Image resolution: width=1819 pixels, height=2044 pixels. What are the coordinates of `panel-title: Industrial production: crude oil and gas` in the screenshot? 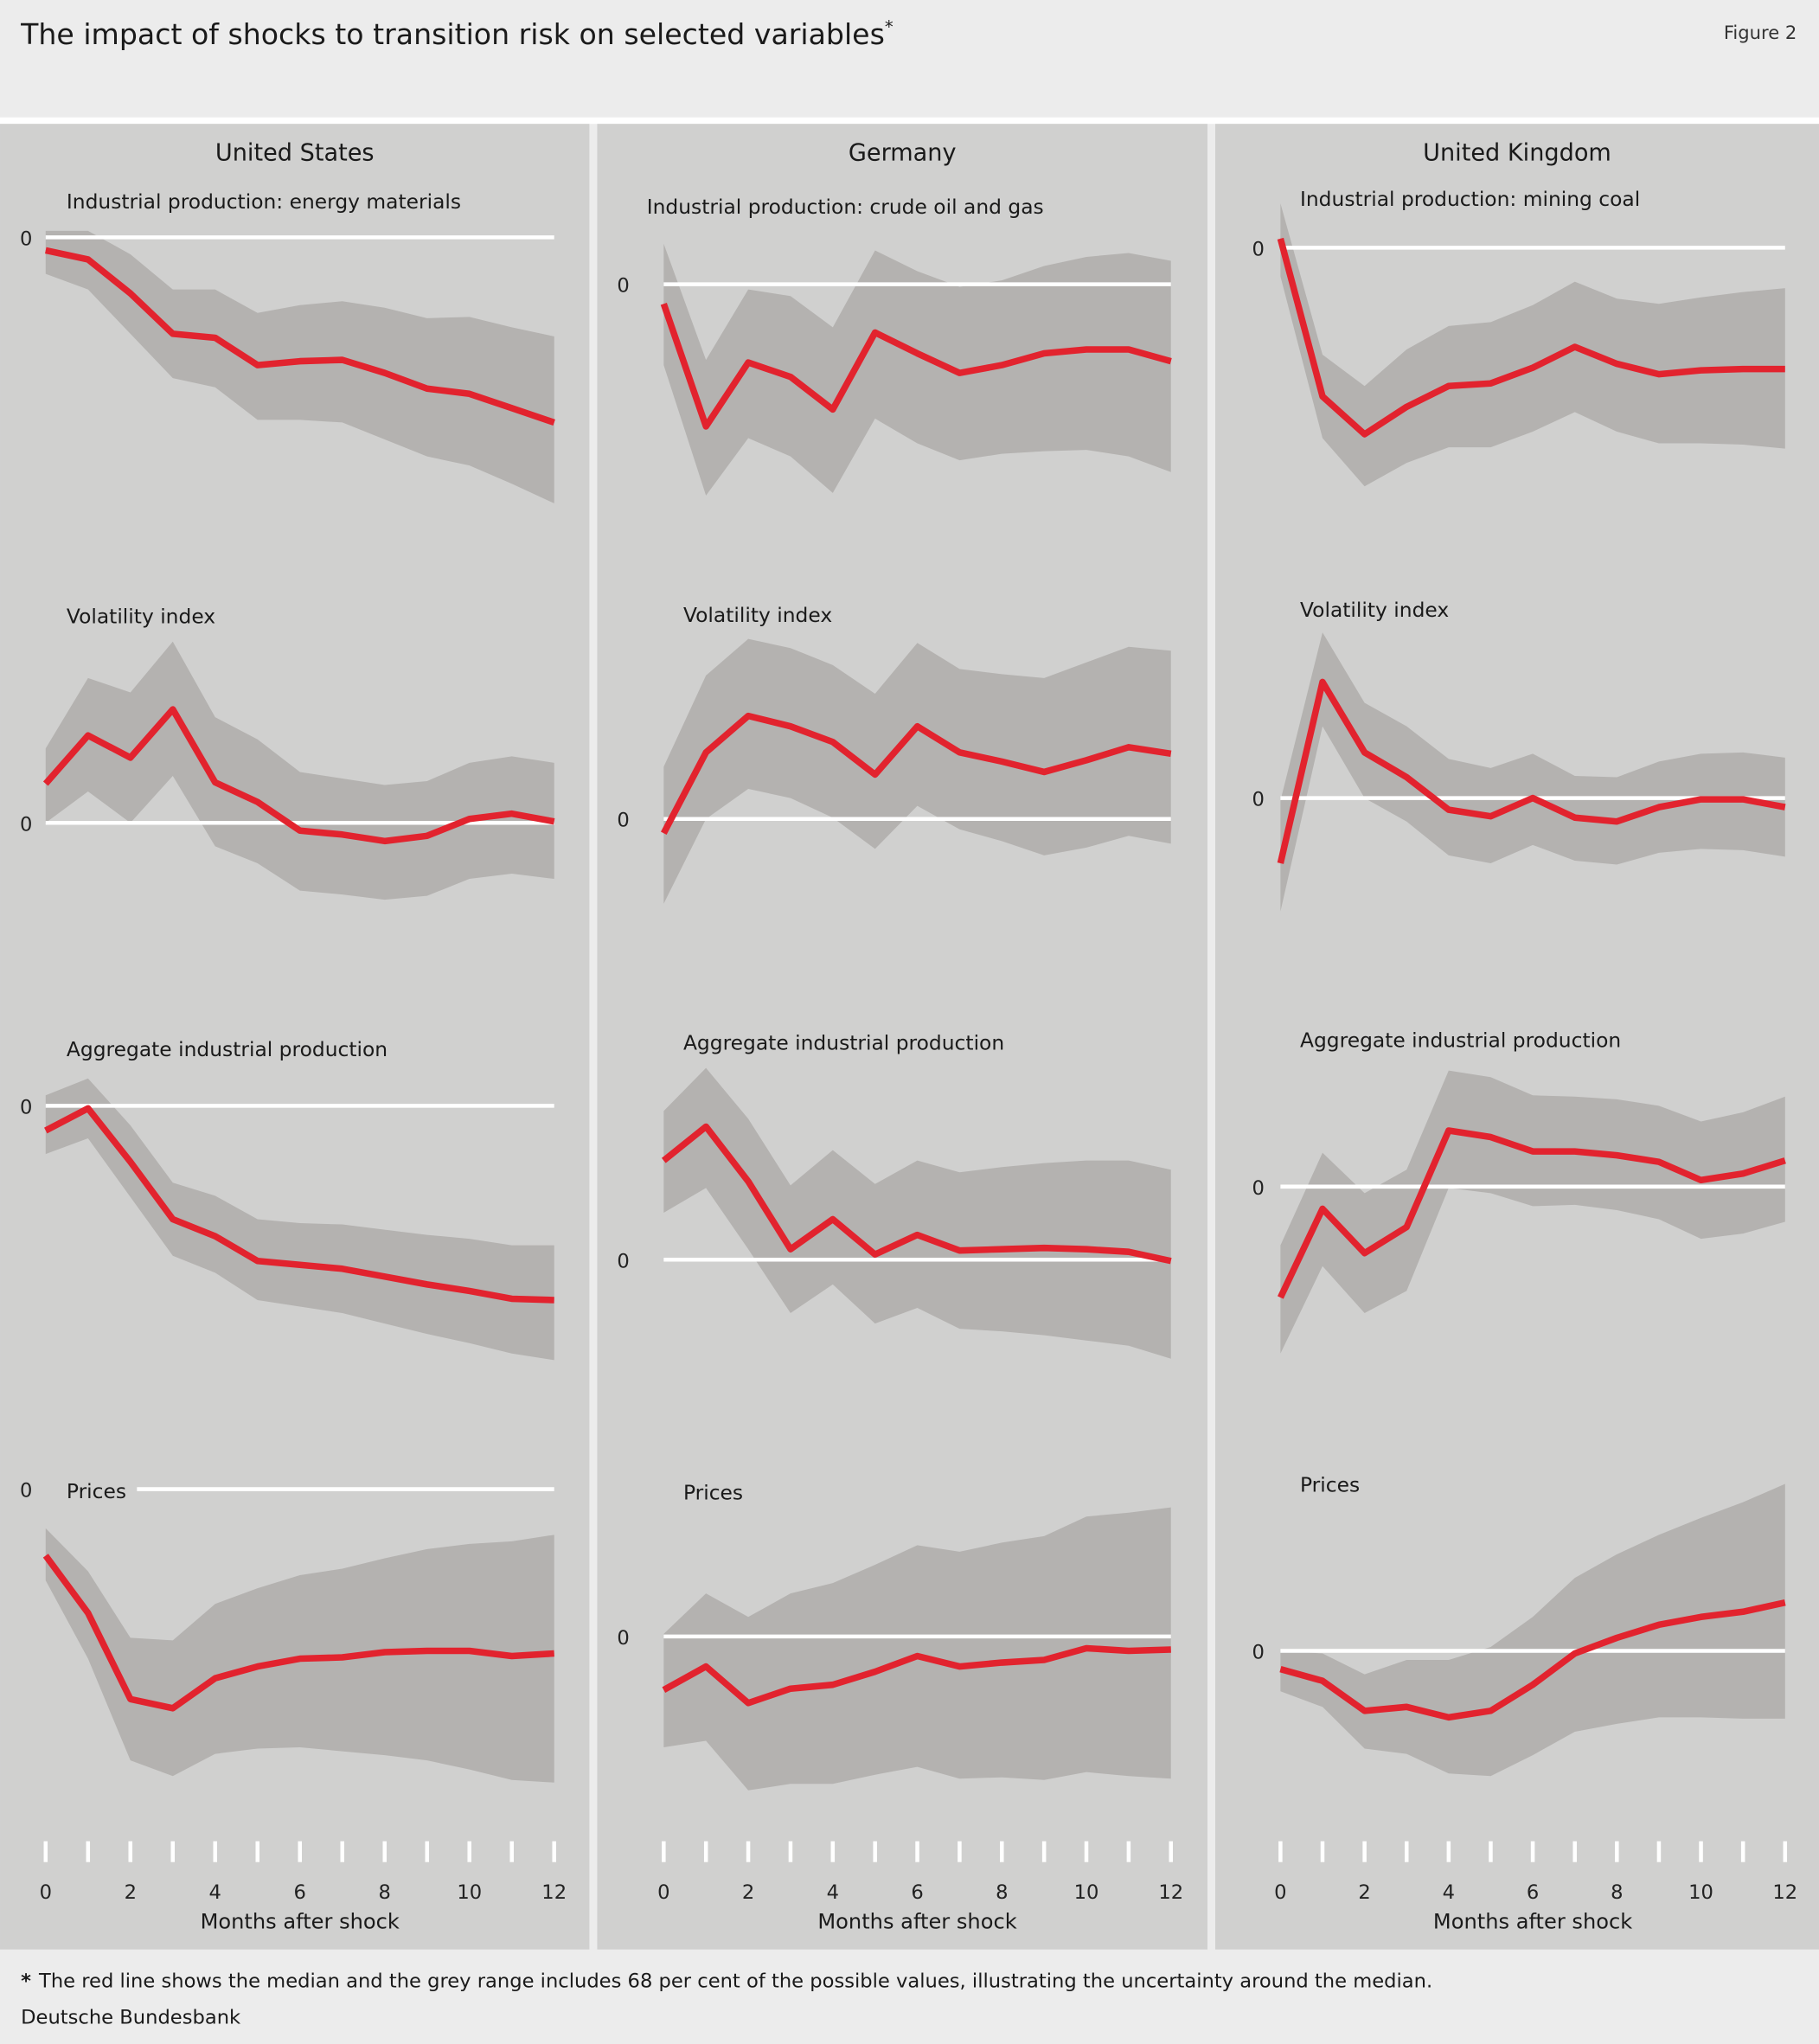 It's located at (845, 207).